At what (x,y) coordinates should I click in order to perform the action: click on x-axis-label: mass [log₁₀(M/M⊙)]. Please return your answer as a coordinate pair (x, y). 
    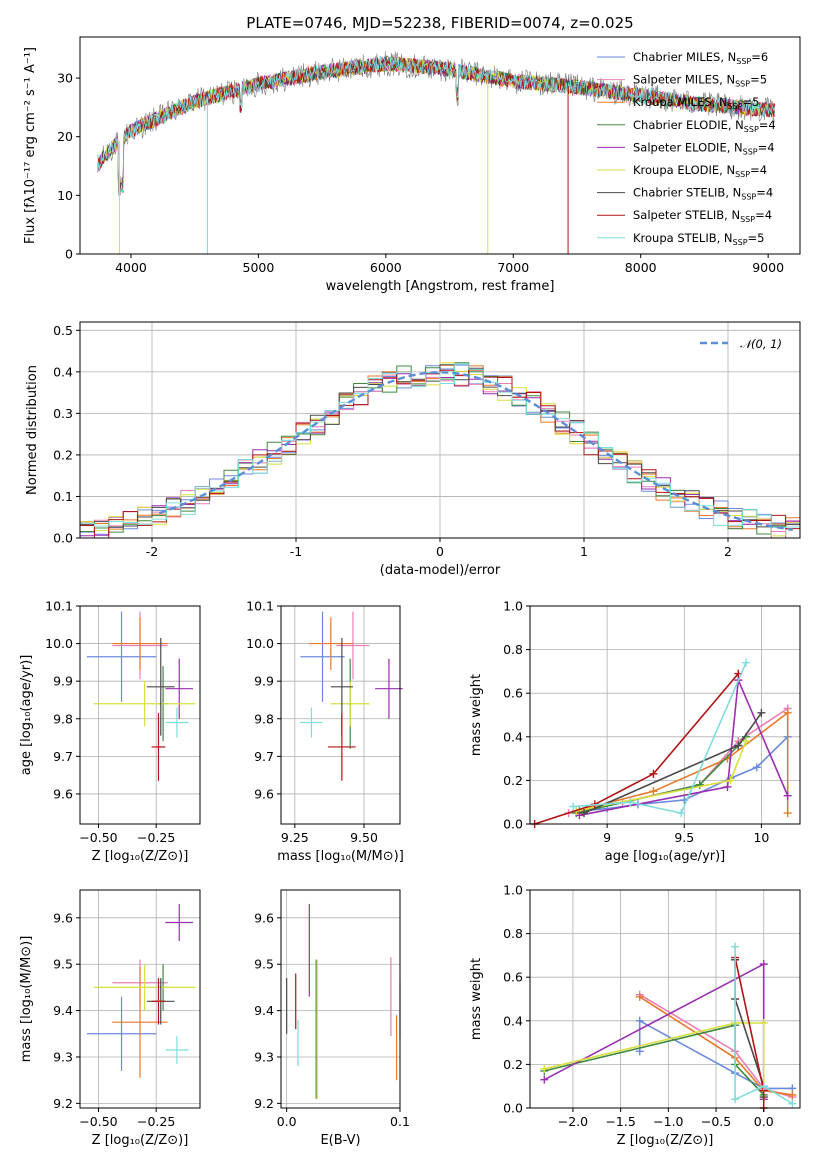
    Looking at the image, I should click on (340, 856).